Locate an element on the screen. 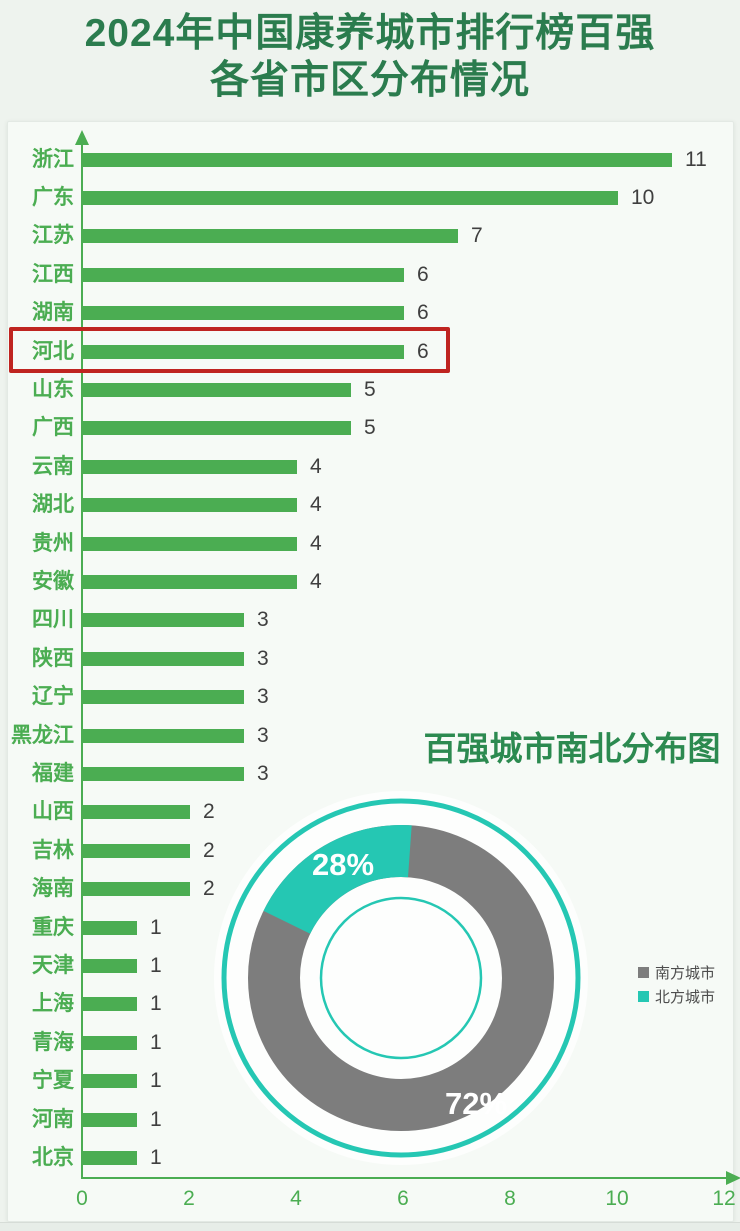  x-tick-label: 0 is located at coordinates (82, 1198).